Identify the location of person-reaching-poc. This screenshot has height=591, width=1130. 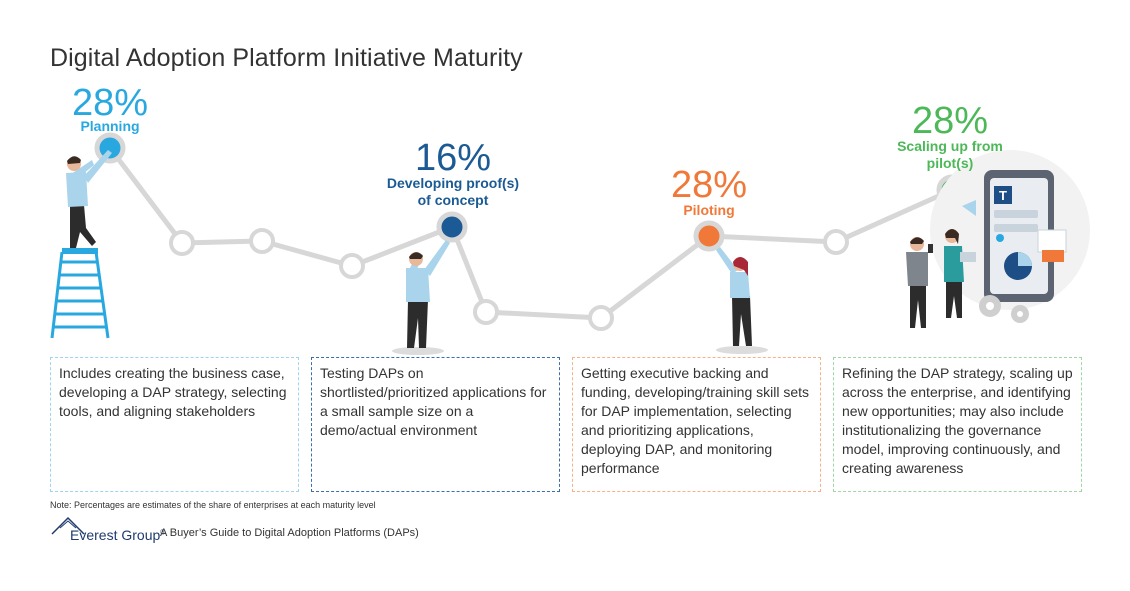
(421, 297).